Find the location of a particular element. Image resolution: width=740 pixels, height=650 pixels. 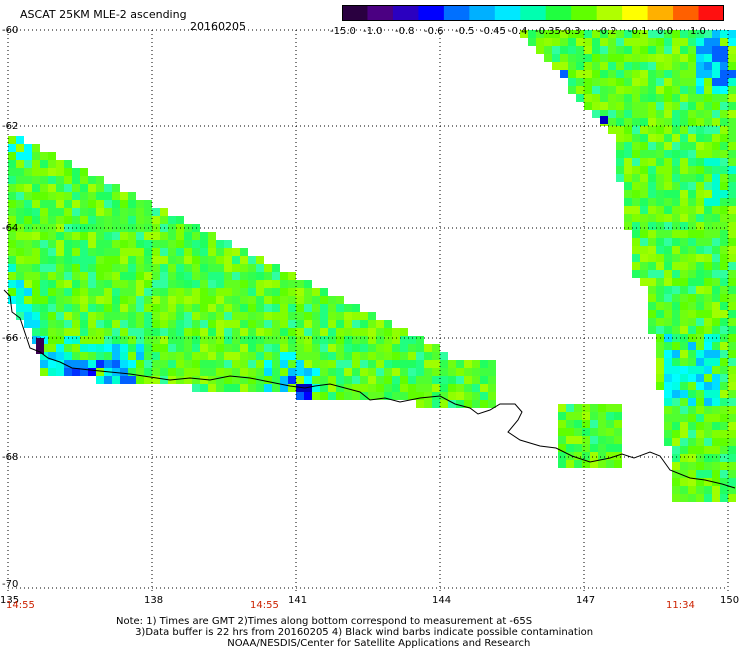

color-scale-label: -0.2 is located at coordinates (607, 31).